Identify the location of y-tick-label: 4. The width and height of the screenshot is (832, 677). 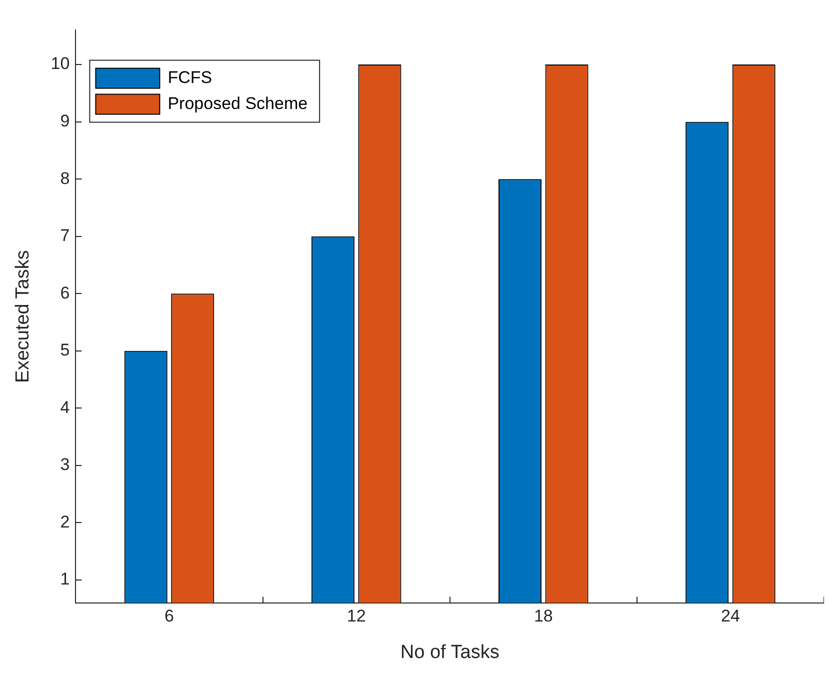
(65, 407).